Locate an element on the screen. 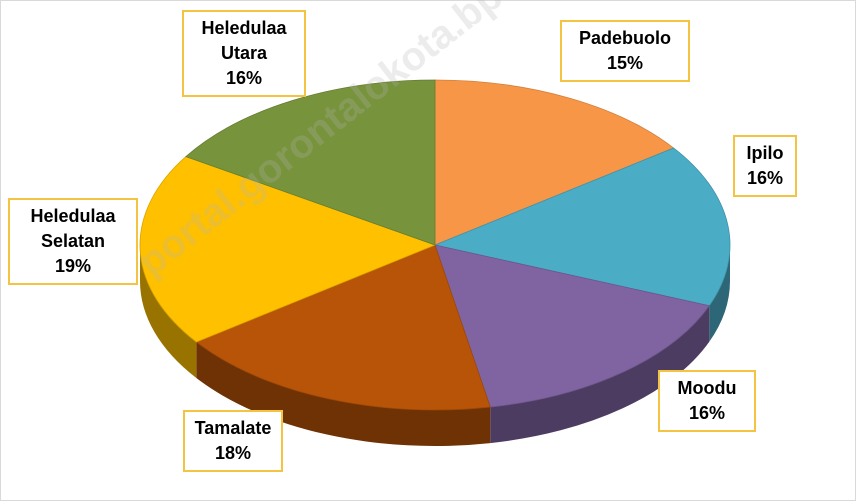 This screenshot has height=501, width=856. data-label: Ipilo 16% is located at coordinates (765, 166).